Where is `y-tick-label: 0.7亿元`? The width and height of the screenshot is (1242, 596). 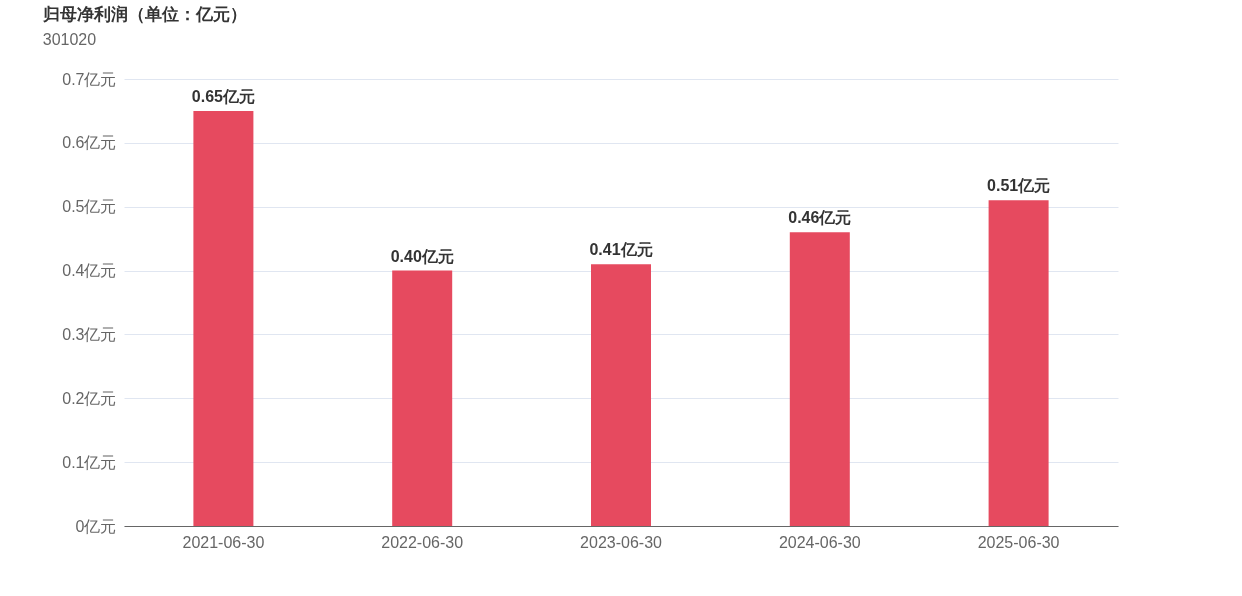
y-tick-label: 0.7亿元 is located at coordinates (89, 79).